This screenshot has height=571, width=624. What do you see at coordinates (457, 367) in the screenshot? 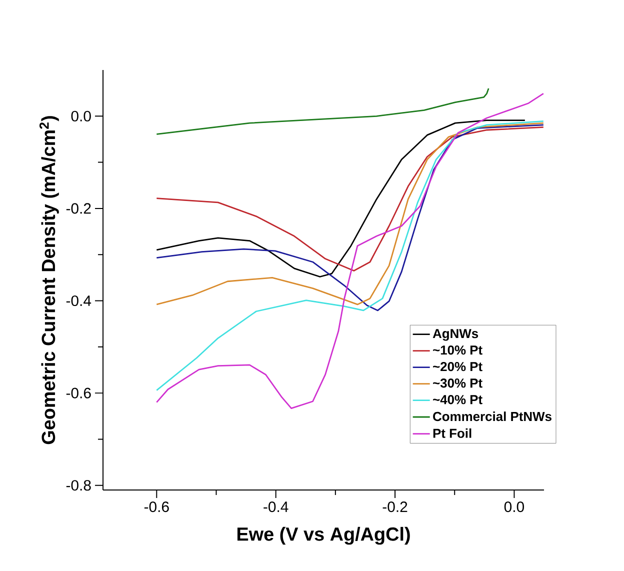
I see `legend-label: ~20% Pt` at bounding box center [457, 367].